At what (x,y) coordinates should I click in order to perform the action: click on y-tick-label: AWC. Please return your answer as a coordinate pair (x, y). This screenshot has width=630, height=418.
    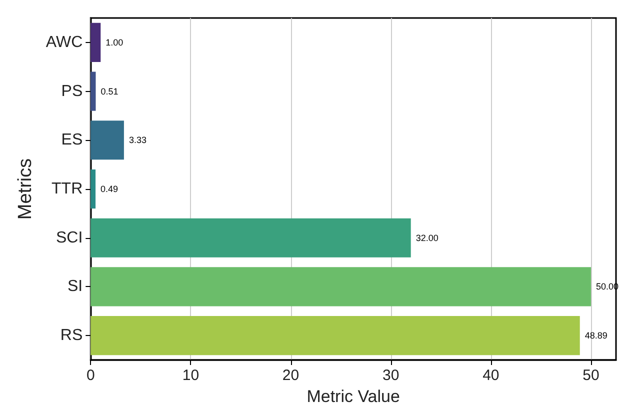
    Looking at the image, I should click on (64, 42).